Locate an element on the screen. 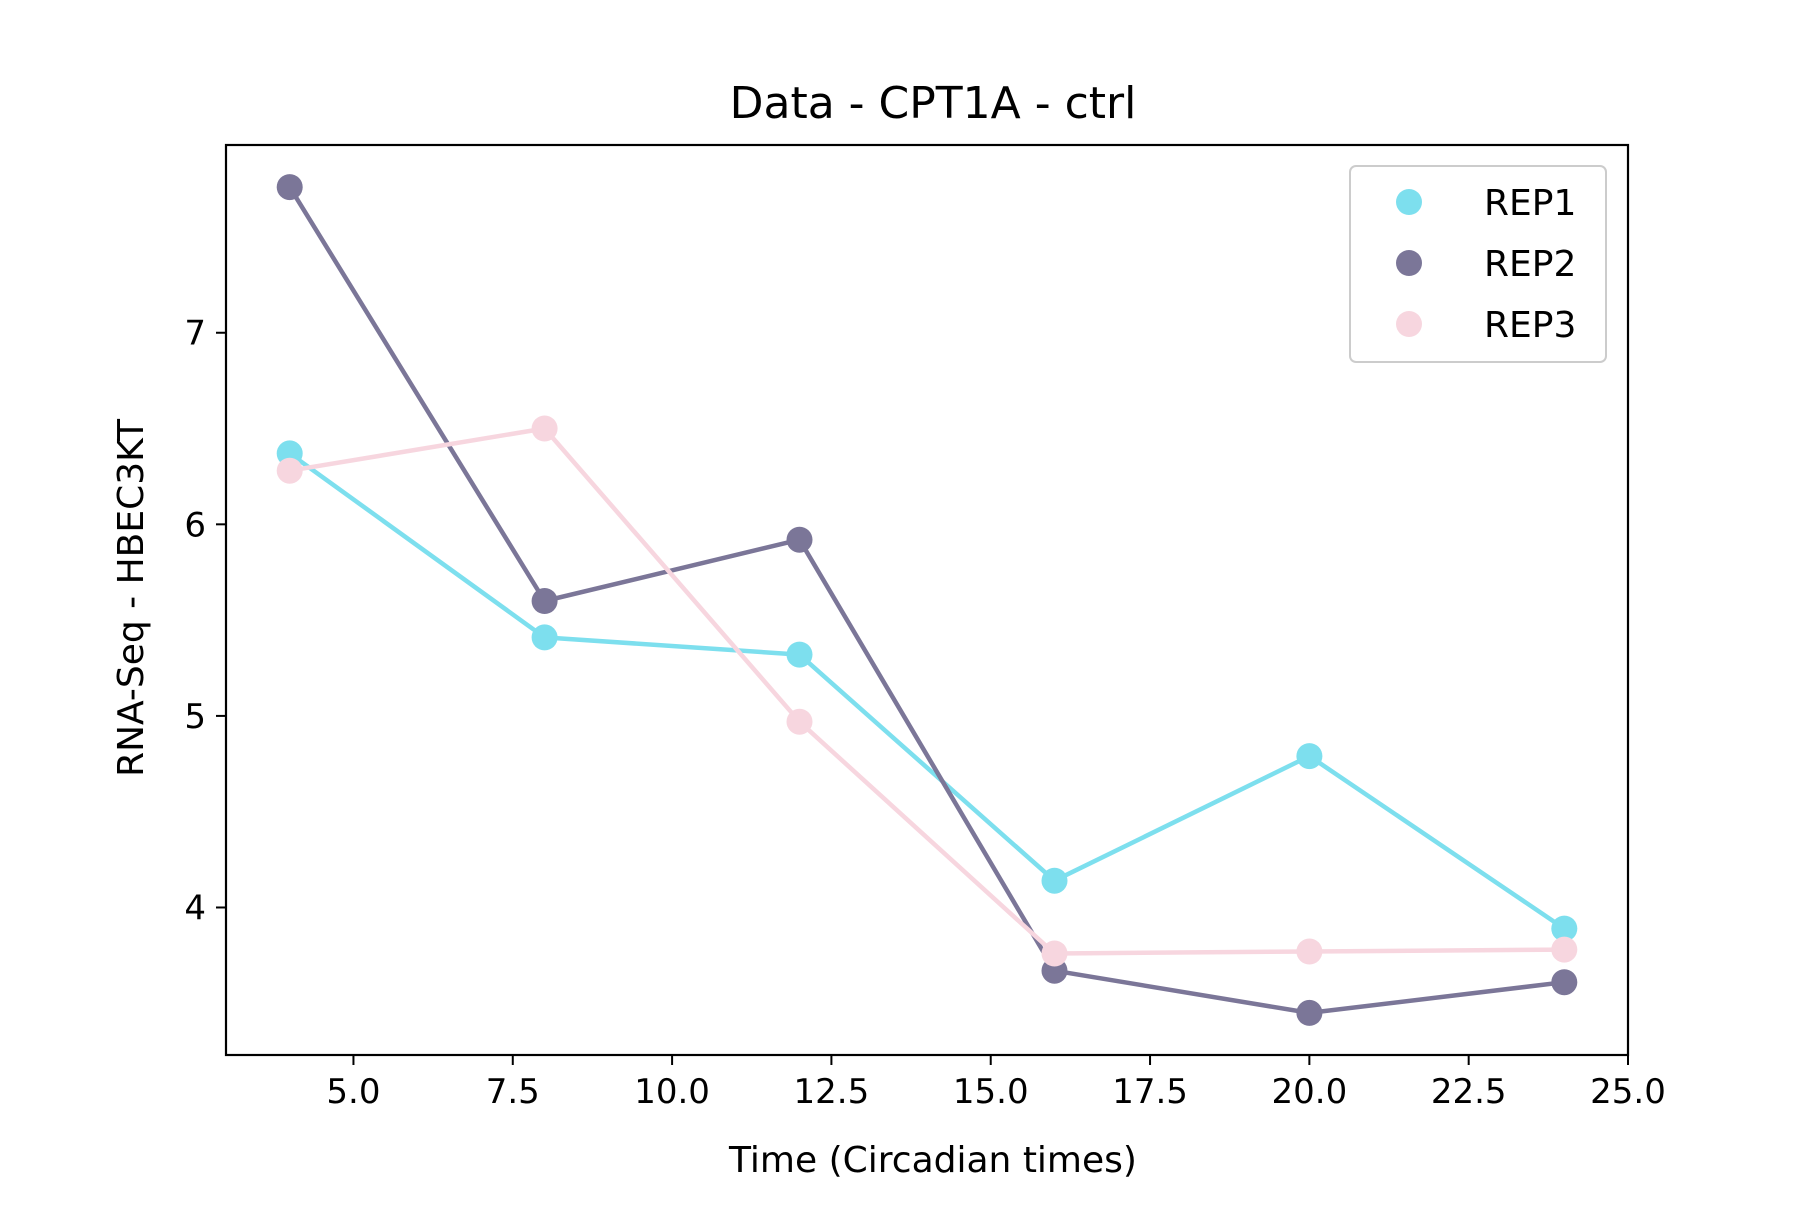 Image resolution: width=1800 pixels, height=1205 pixels. y-tick-label: 6 is located at coordinates (195, 525).